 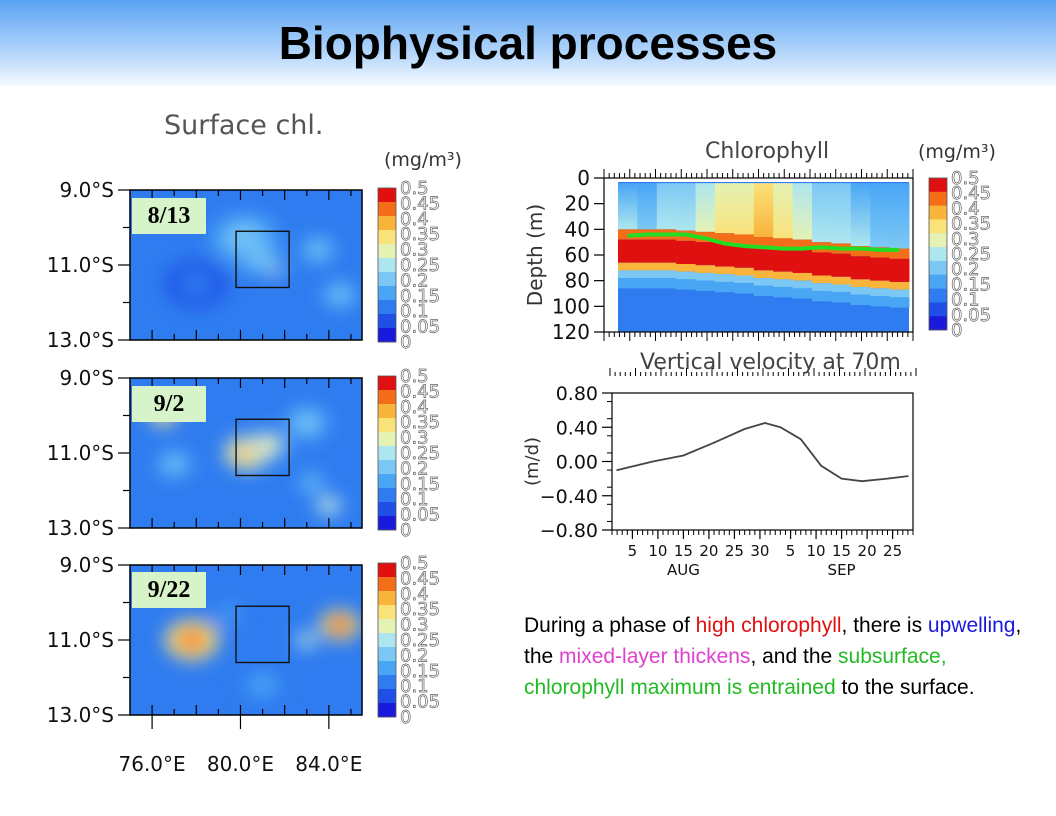 What do you see at coordinates (414, 311) in the screenshot?
I see `map0-colorbar-tick: 0.1` at bounding box center [414, 311].